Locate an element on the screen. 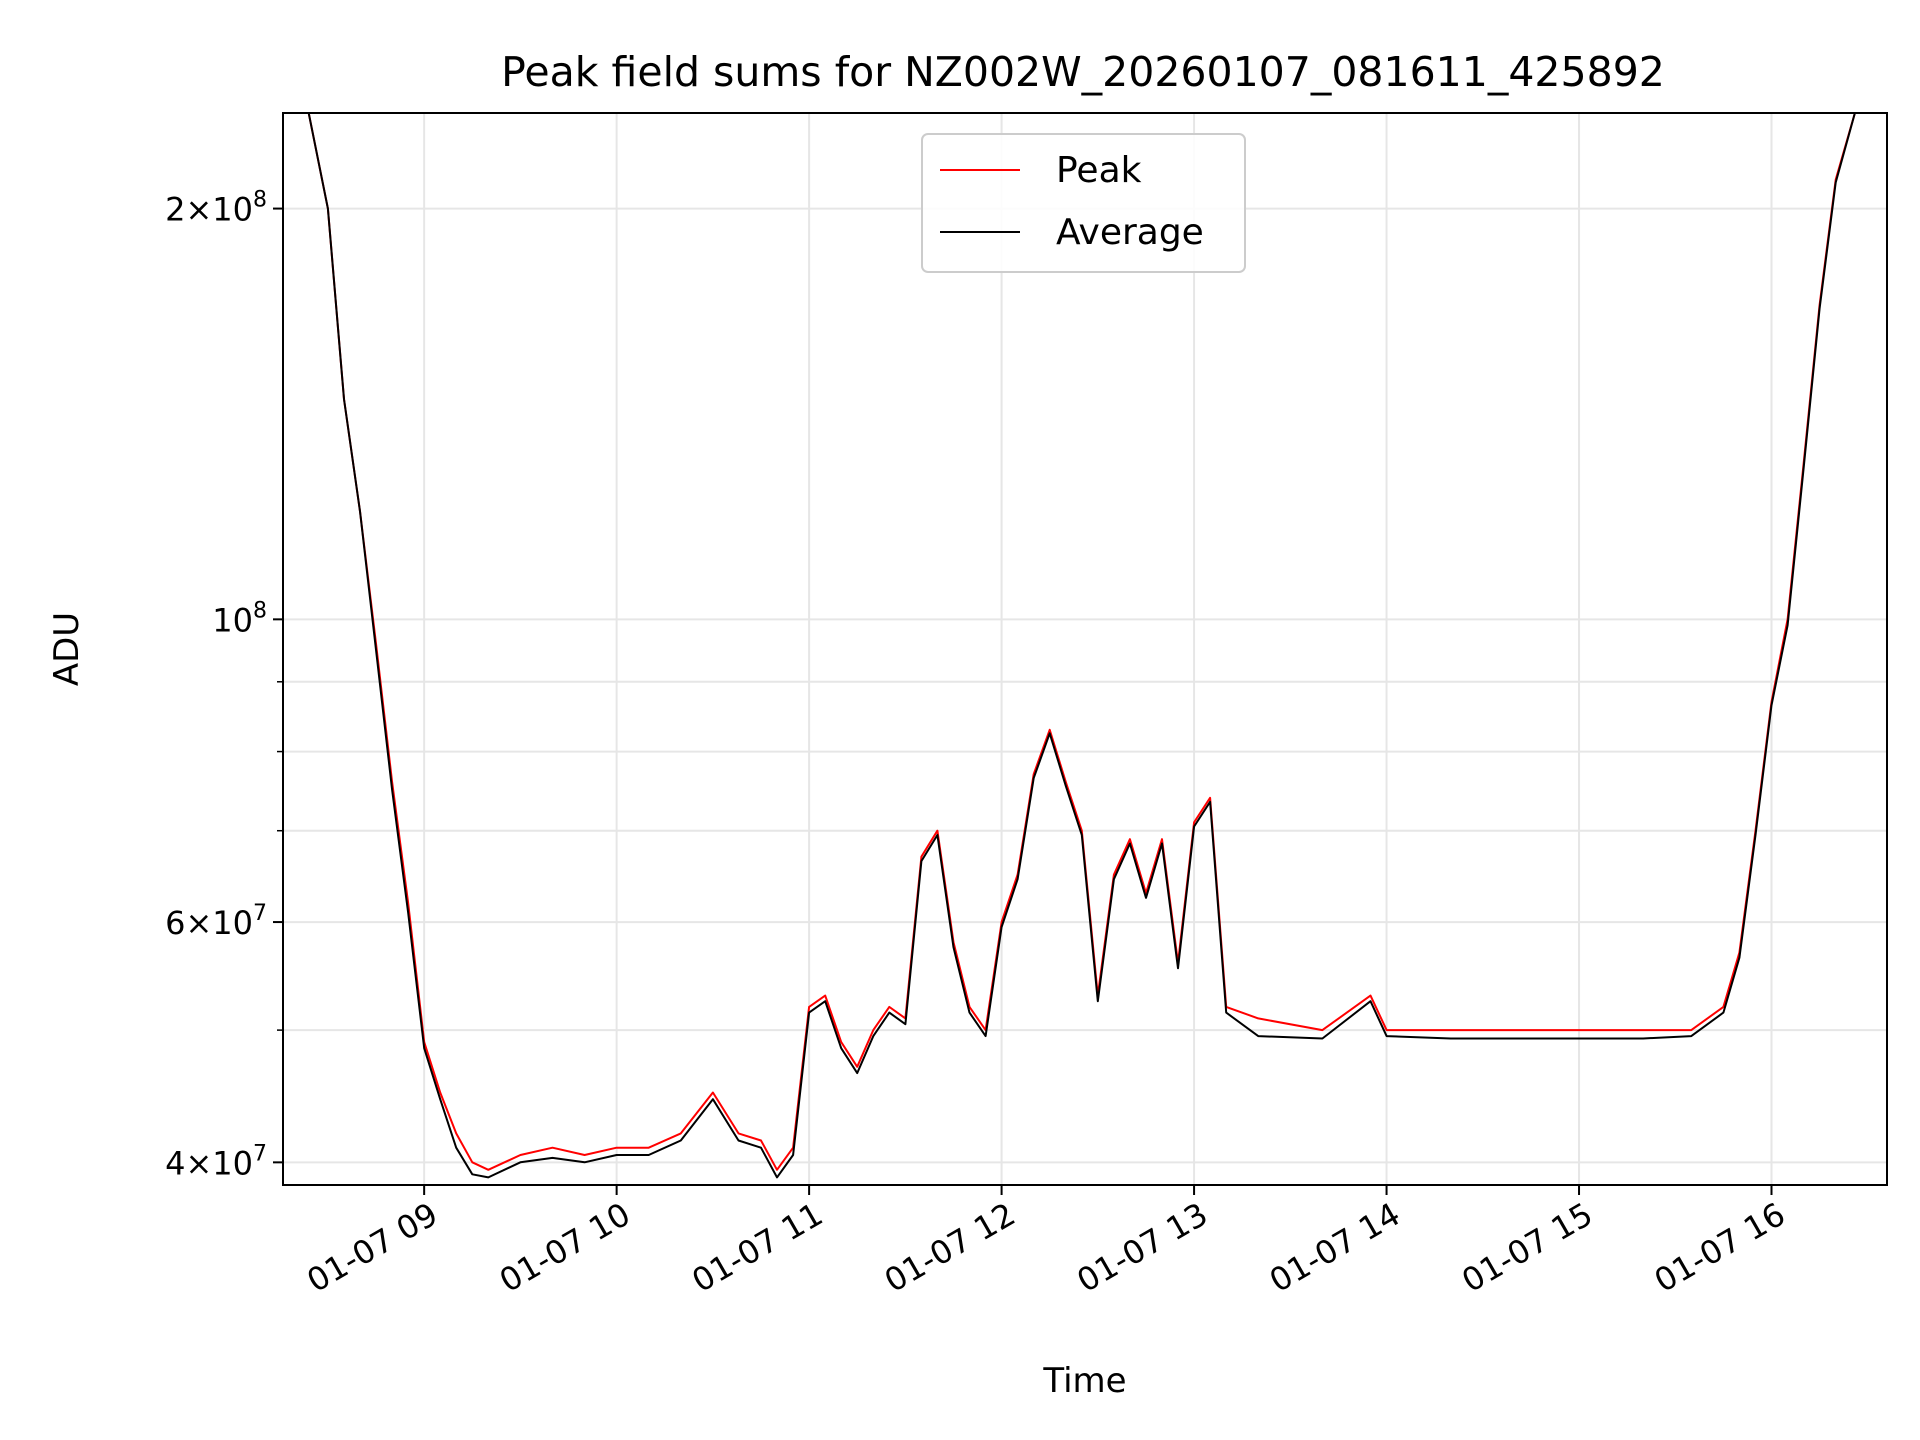  y-tick-label: 2×108 is located at coordinates (216, 208).